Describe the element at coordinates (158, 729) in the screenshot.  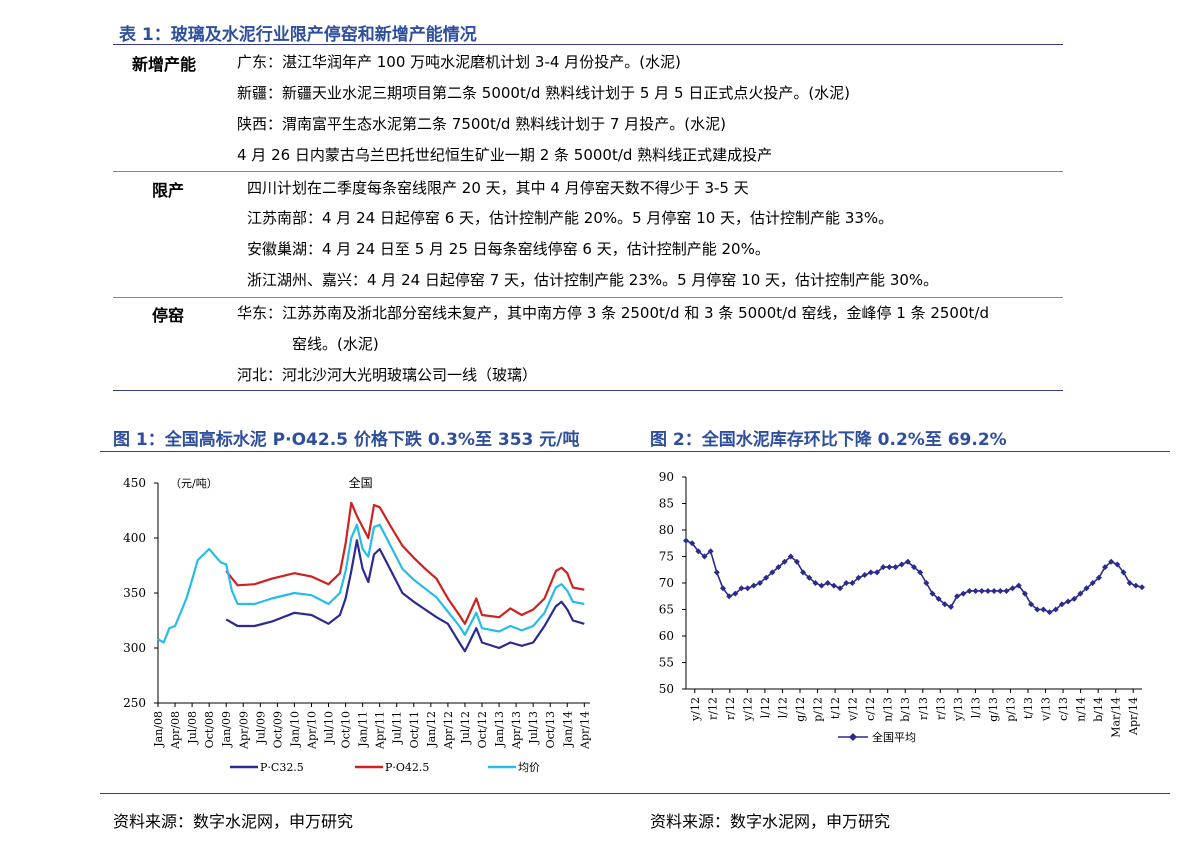
I see `x-tick-label: Jan/08` at that location.